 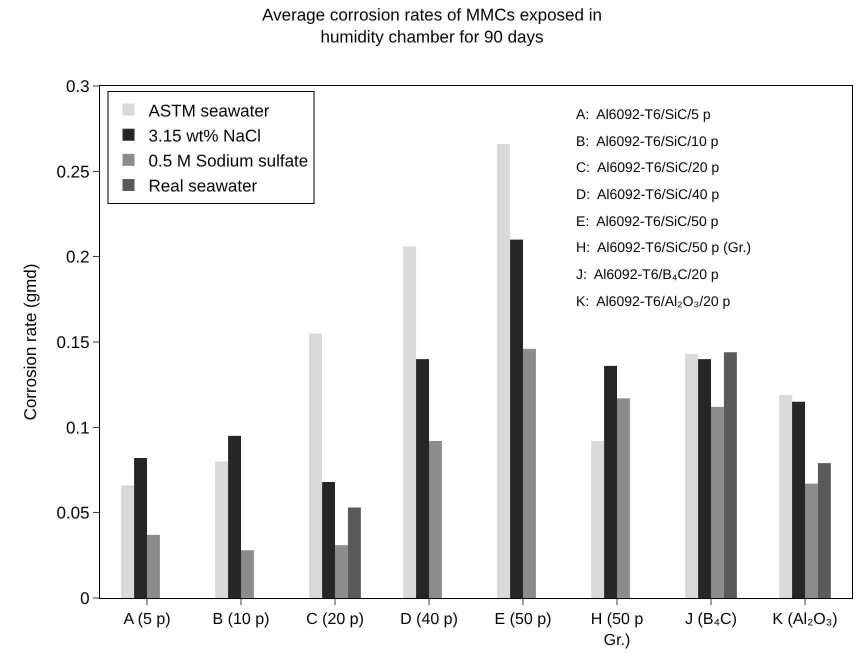 What do you see at coordinates (523, 619) in the screenshot?
I see `x-tick-label: E (50 p)` at bounding box center [523, 619].